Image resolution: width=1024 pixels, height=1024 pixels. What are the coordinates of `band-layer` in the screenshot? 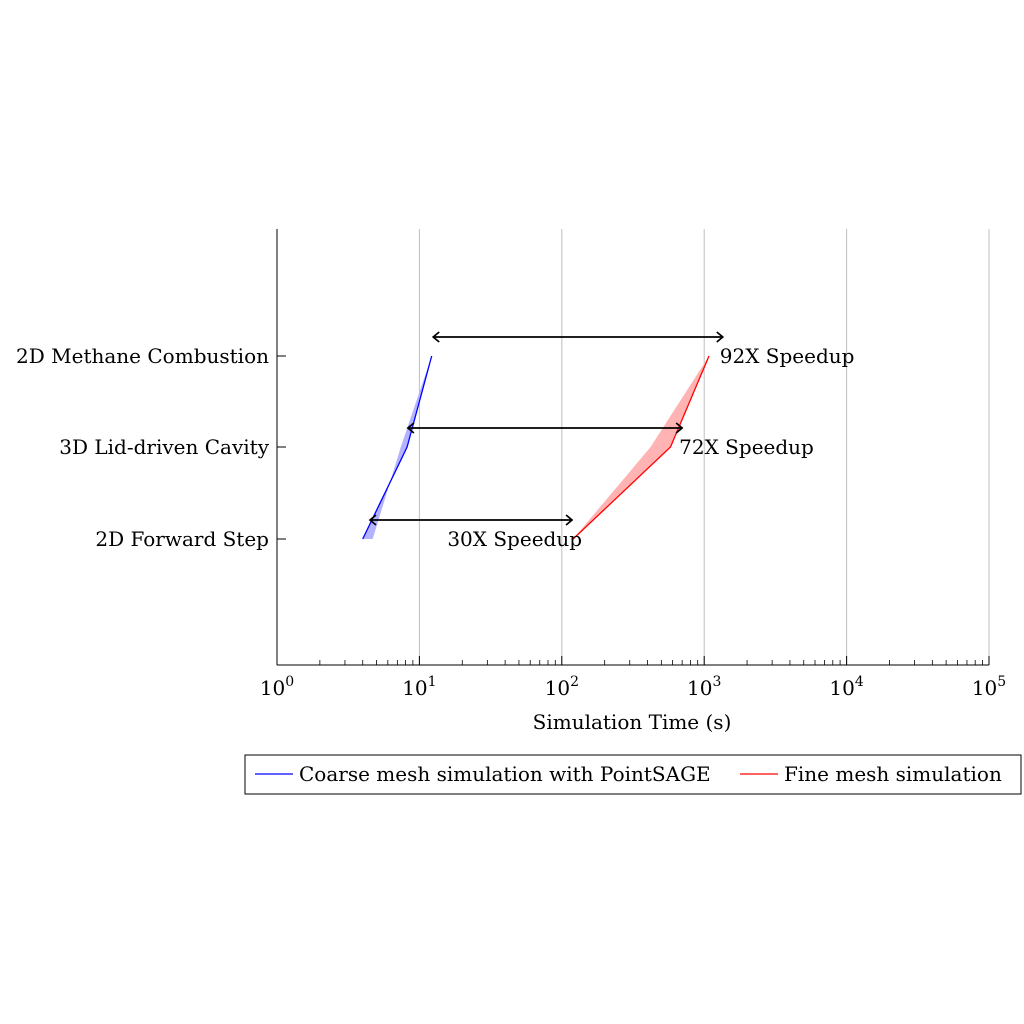 It's located at (535, 447).